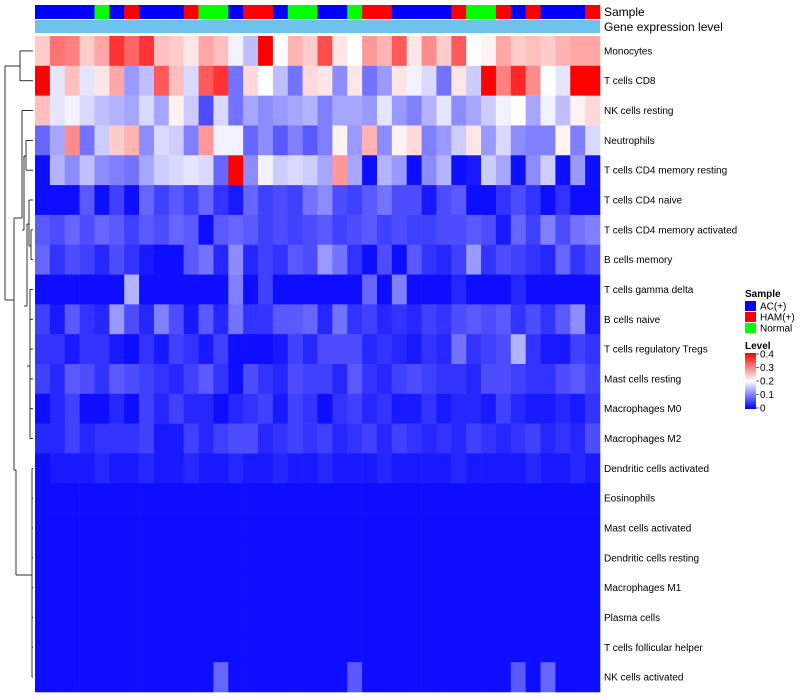 This screenshot has height=700, width=800. I want to click on row-label: Mast cells activated, so click(647, 529).